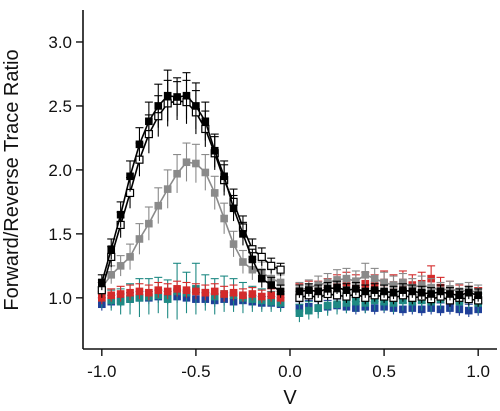  I want to click on x-tick-label: 0.5, so click(384, 371).